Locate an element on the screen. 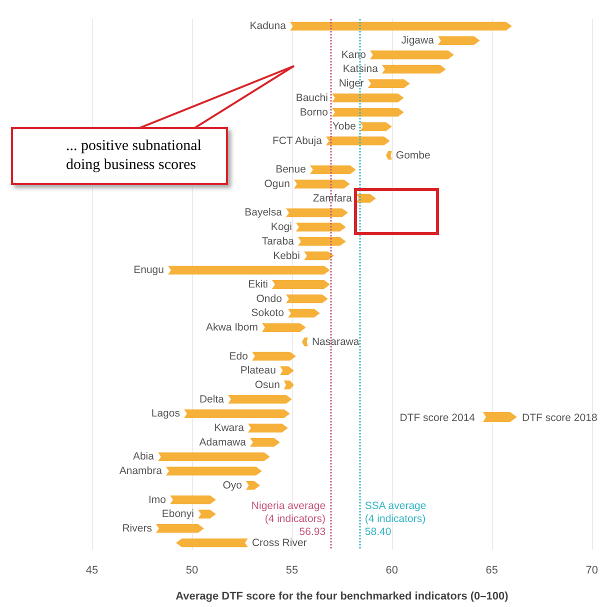 The image size is (609, 607). y-tick-label: Taraba is located at coordinates (278, 241).